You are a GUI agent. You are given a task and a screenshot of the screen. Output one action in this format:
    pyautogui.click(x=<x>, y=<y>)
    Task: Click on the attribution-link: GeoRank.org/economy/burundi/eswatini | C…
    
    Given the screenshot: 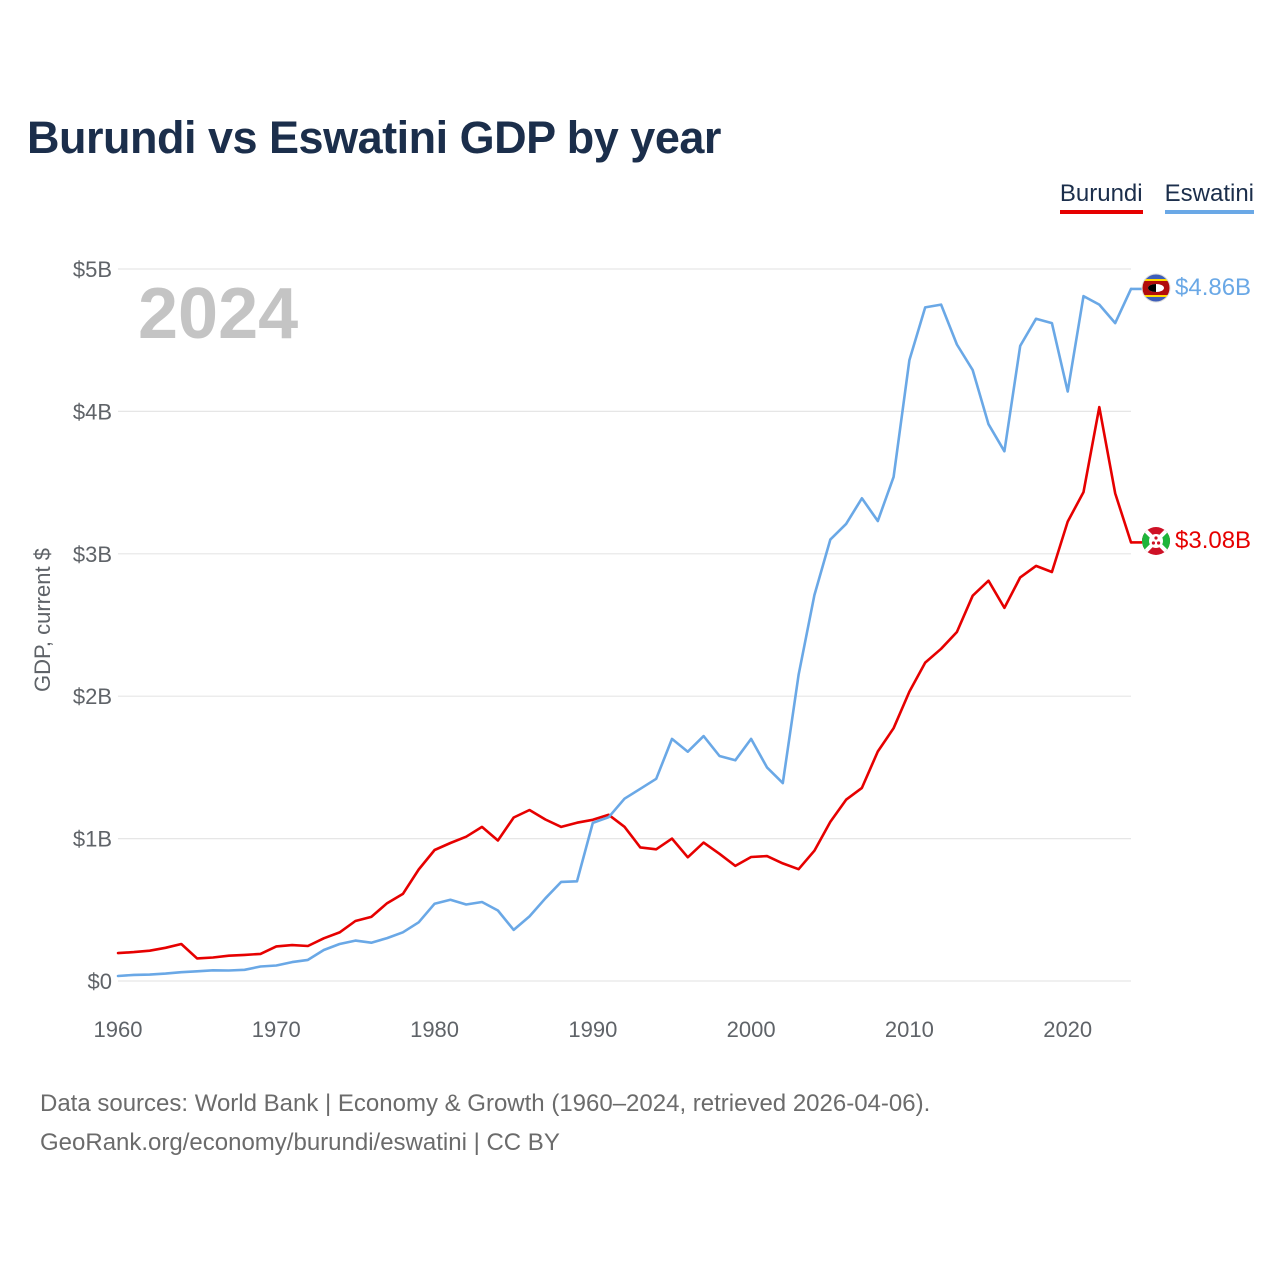 What is the action you would take?
    pyautogui.click(x=300, y=1142)
    